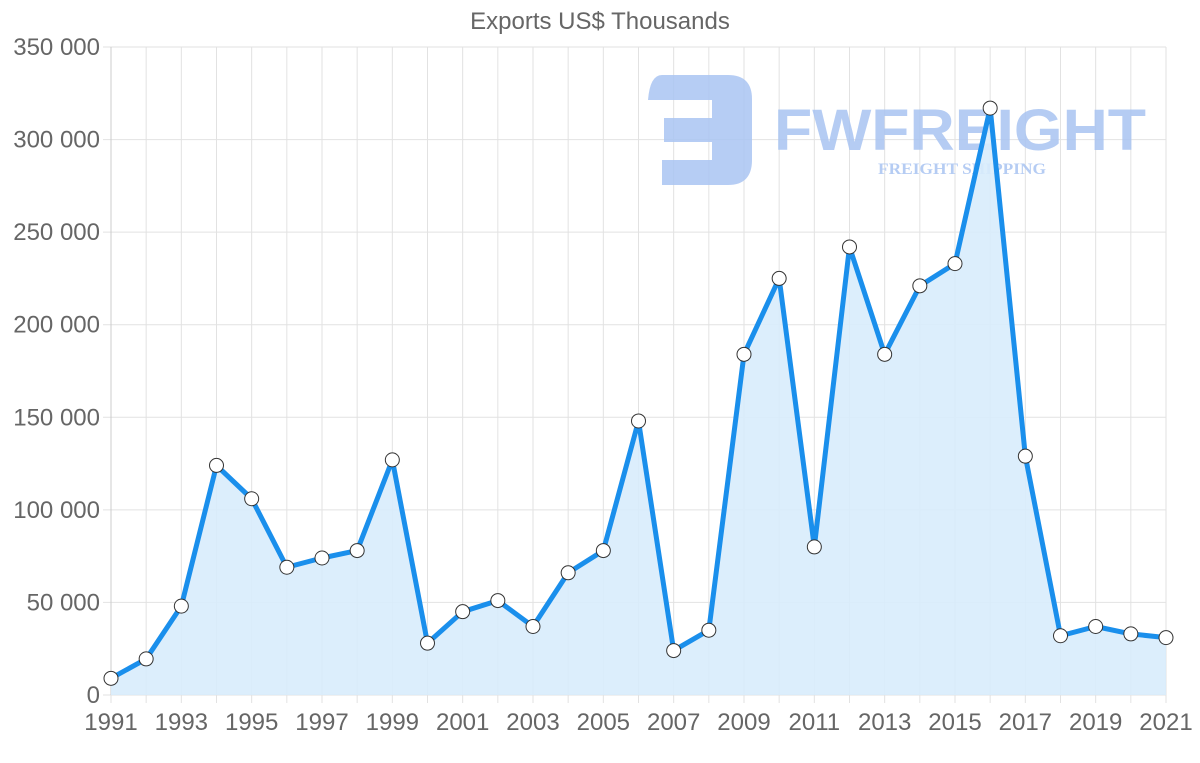 This screenshot has width=1200, height=763. Describe the element at coordinates (56, 417) in the screenshot. I see `y-tick-label: 150 000` at that location.